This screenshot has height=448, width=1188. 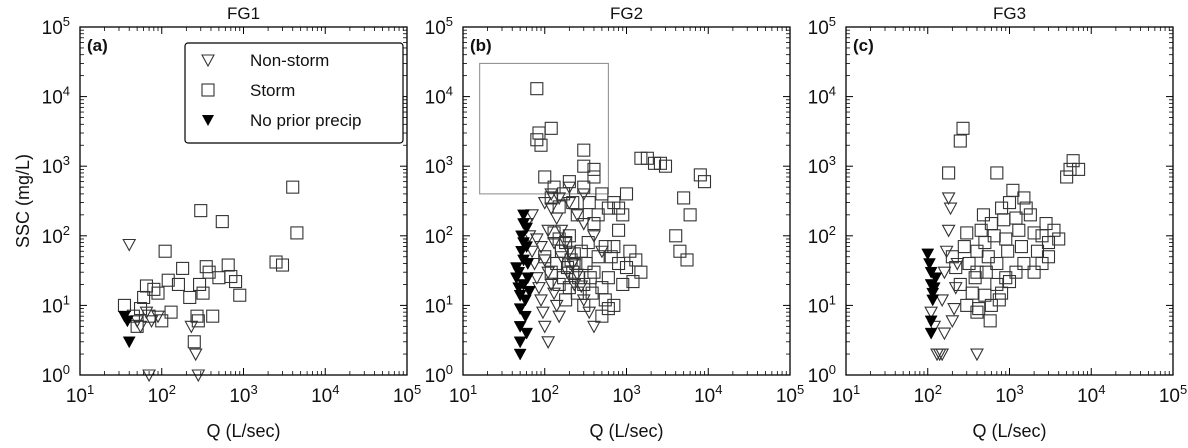 What do you see at coordinates (439, 374) in the screenshot?
I see `y-tick-label: 10⁰` at bounding box center [439, 374].